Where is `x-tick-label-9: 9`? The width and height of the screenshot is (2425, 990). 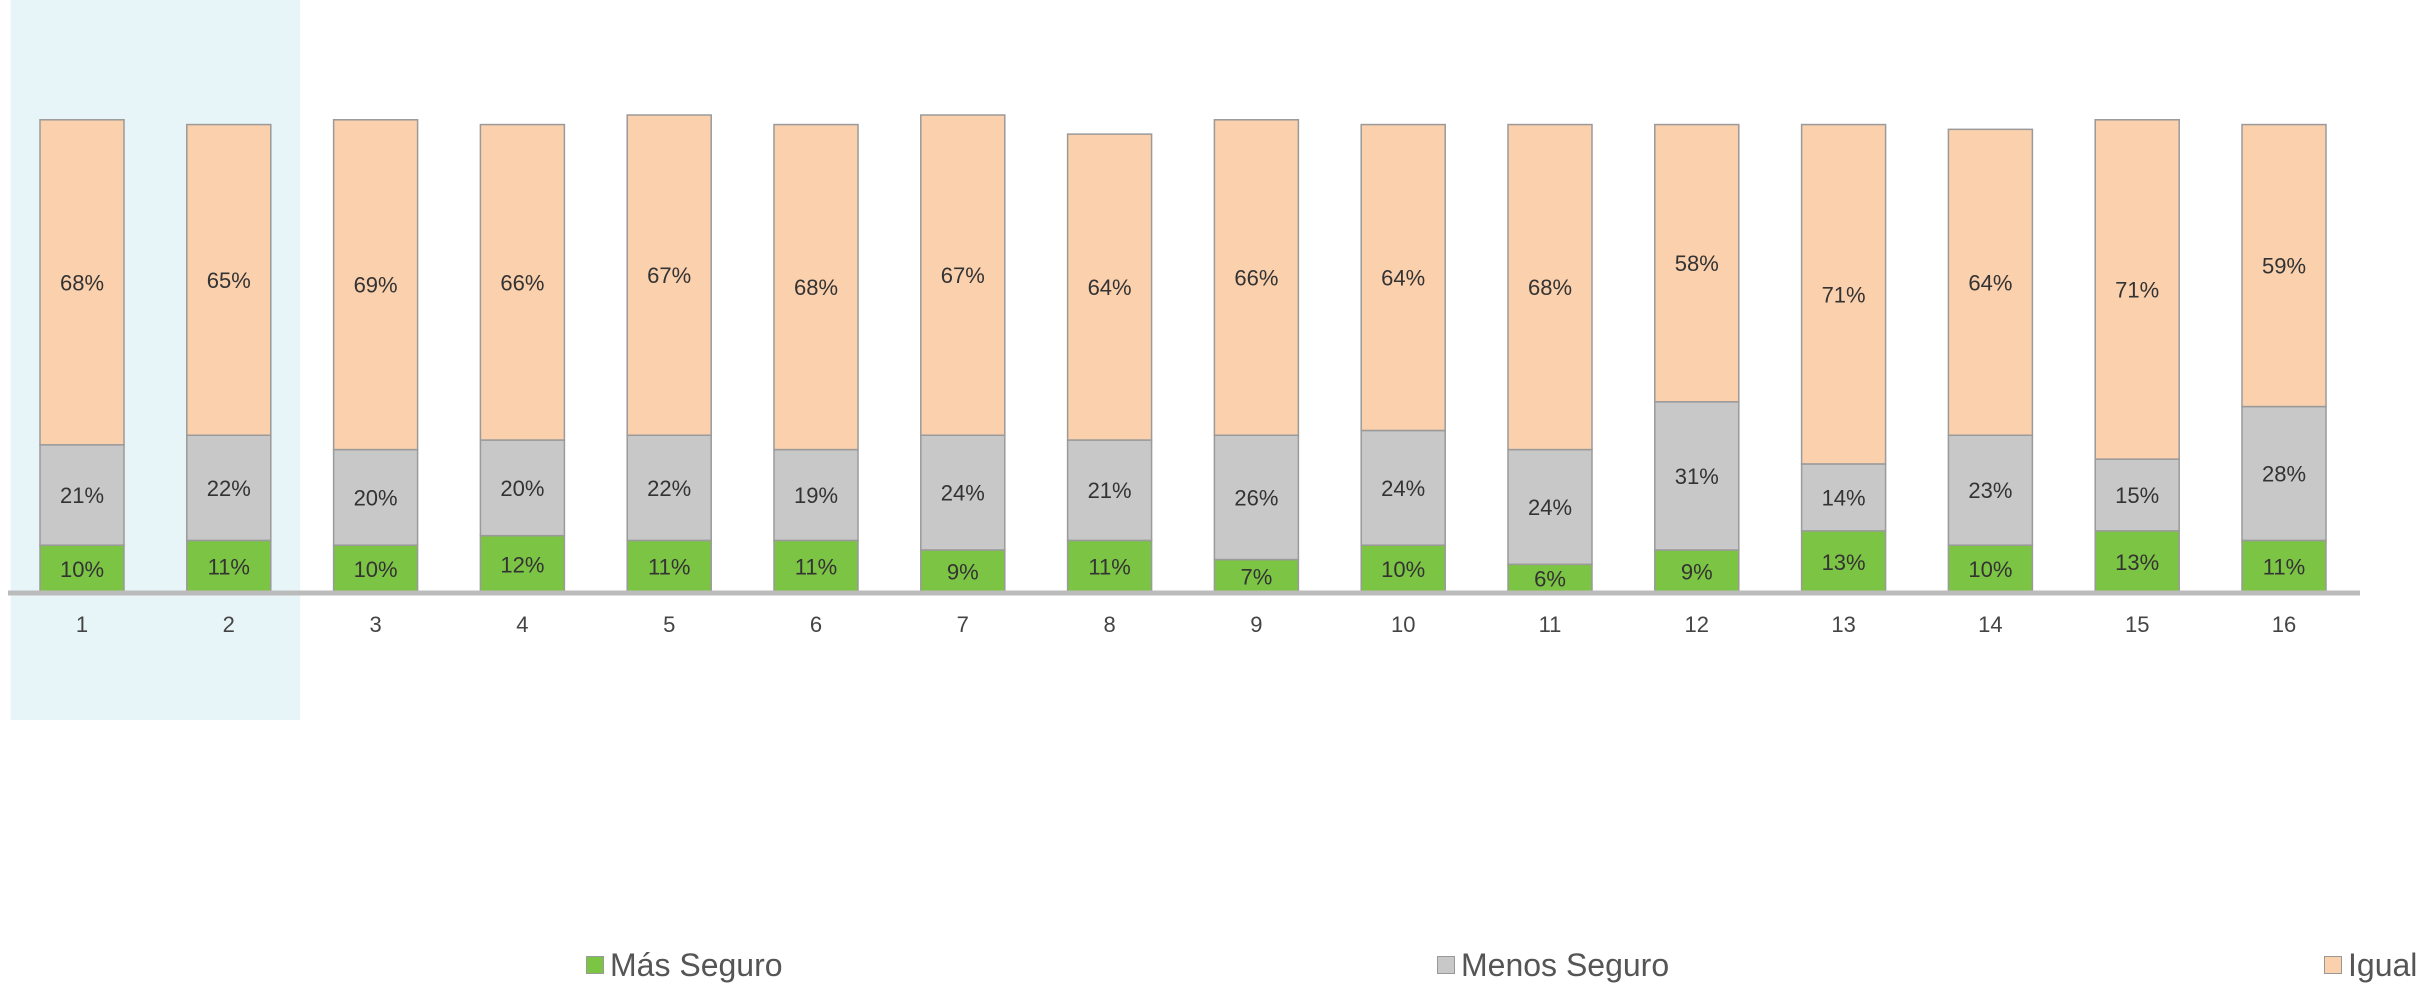
x-tick-label-9: 9 is located at coordinates (1256, 624).